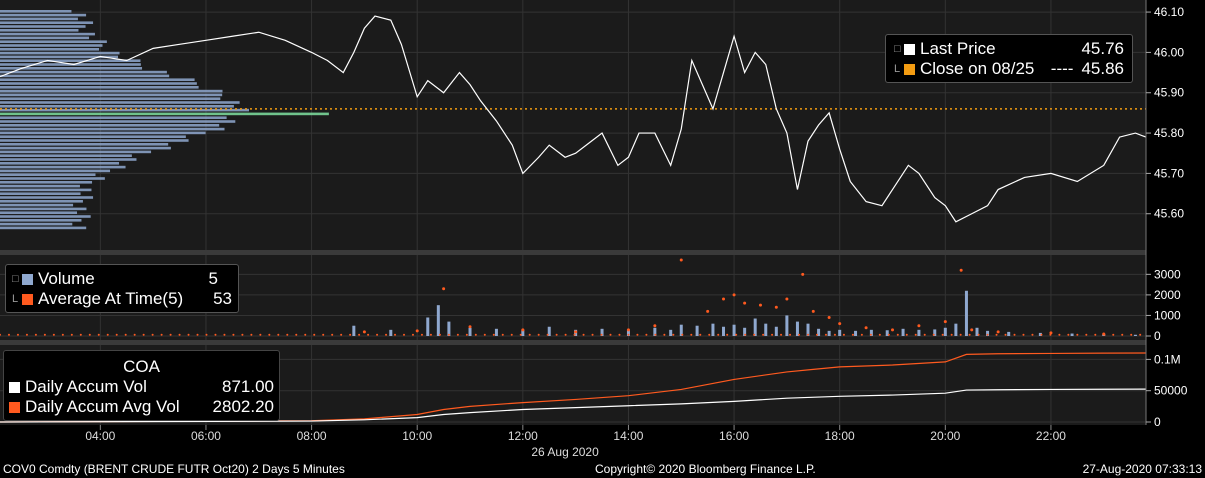  I want to click on accum-avg-swatch, so click(14, 407).